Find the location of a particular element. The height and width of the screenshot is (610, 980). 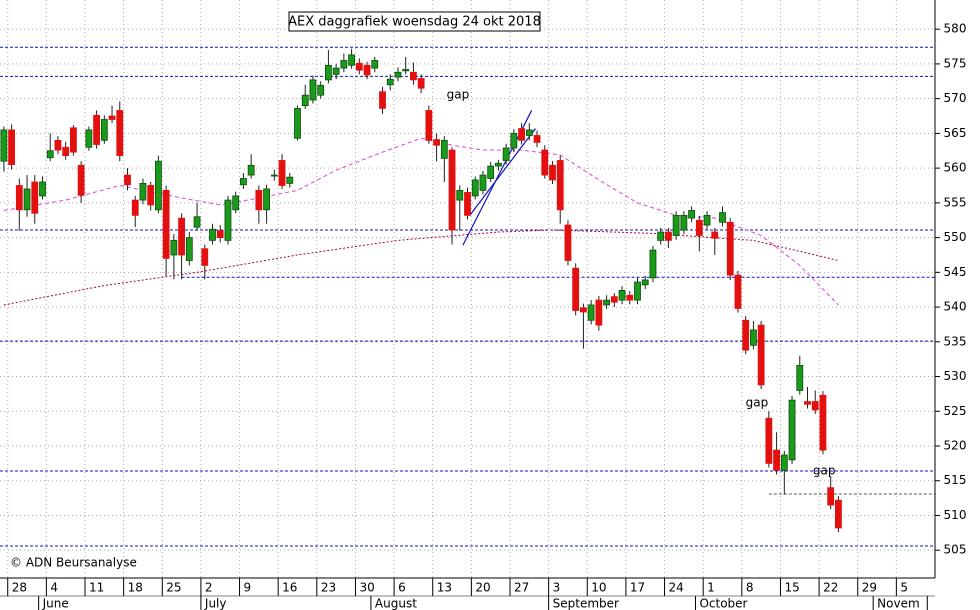

y-tick-label: 555 is located at coordinates (955, 202).